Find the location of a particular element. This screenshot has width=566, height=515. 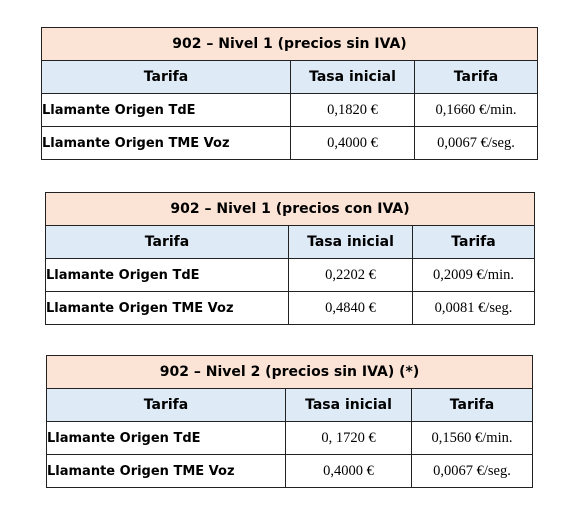

initial-fee: 0,4840 € is located at coordinates (350, 308).